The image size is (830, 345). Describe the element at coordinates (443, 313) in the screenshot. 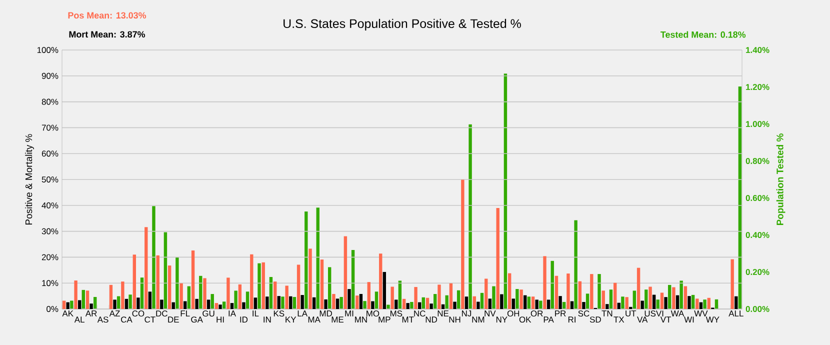

I see `x-tick-label: NE` at that location.